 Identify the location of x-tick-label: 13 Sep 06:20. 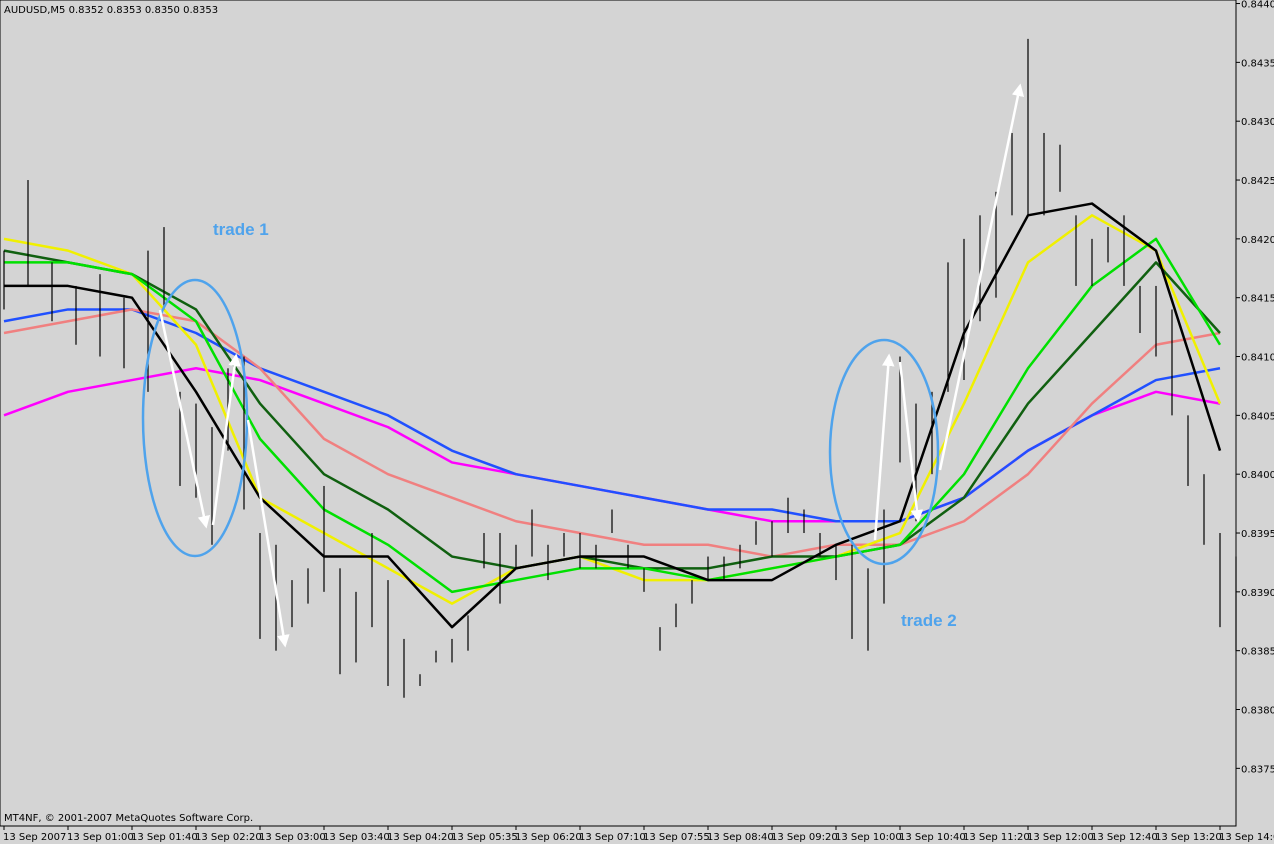
(548, 837).